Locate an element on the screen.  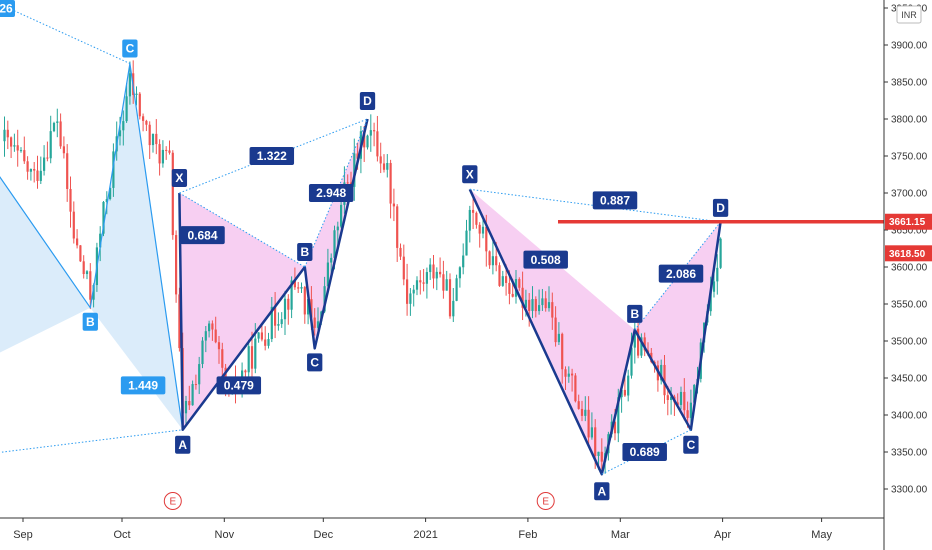
pattern-3-ratio-2: 0.689 is located at coordinates (644, 452).